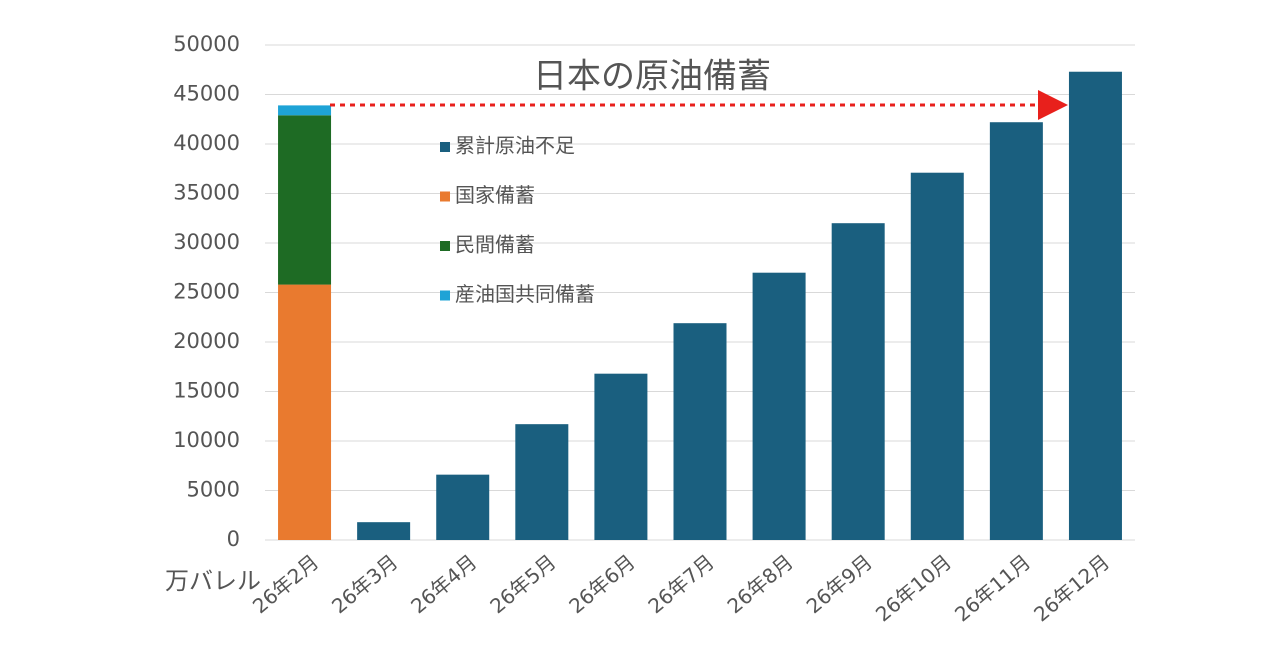 This screenshot has height=670, width=1280. What do you see at coordinates (839, 584) in the screenshot?
I see `x-tick-label: 26年9月` at bounding box center [839, 584].